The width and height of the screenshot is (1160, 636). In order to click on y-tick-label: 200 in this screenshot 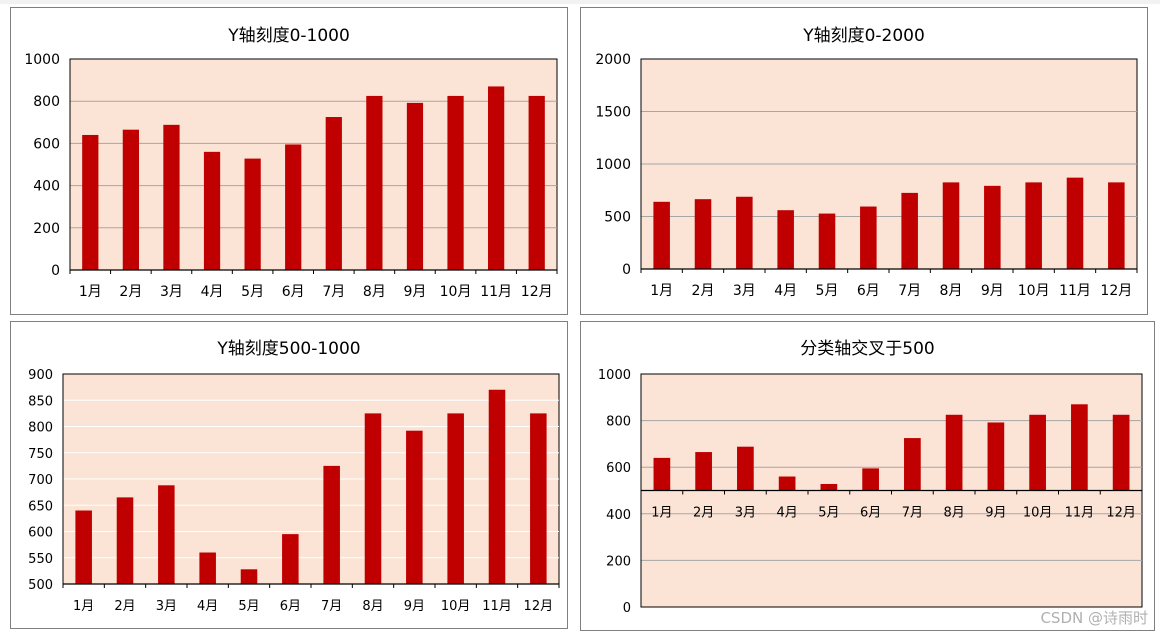, I will do `click(618, 561)`.